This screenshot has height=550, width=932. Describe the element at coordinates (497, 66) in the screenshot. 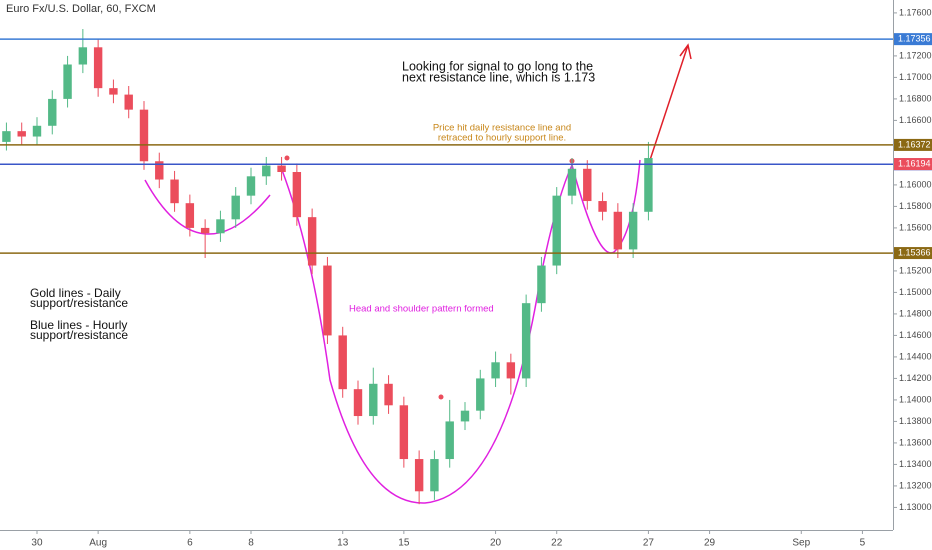

I see `annotation: Looking for signal to go long to the` at that location.